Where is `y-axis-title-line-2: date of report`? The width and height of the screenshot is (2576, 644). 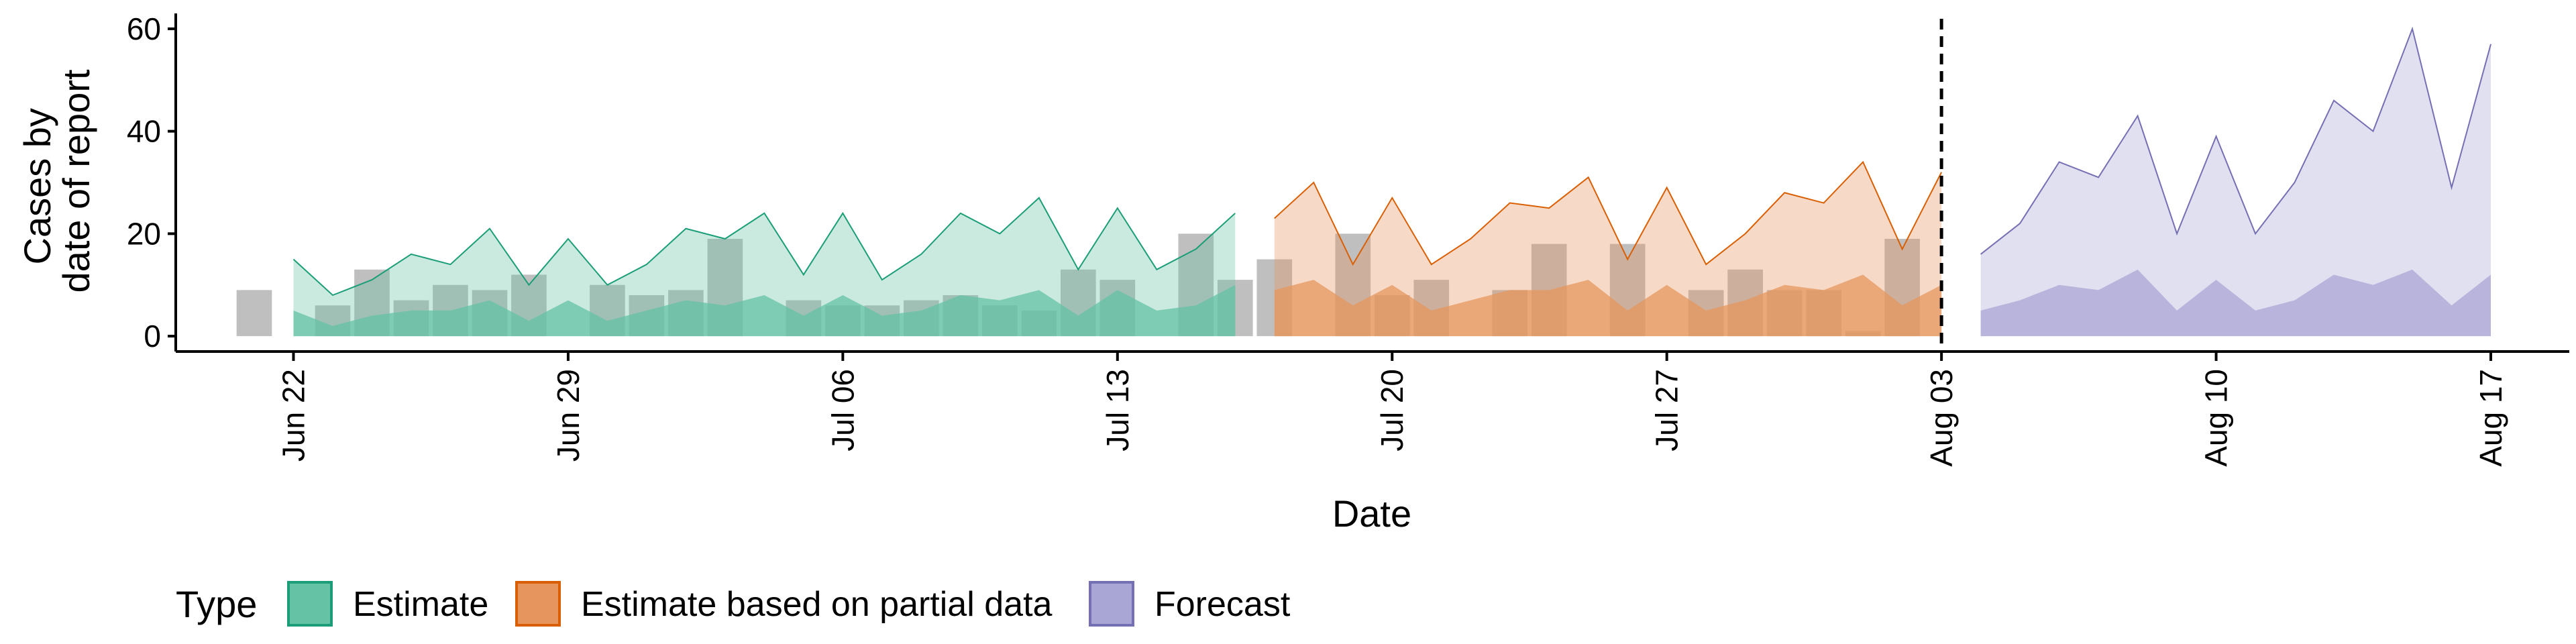 y-axis-title-line-2: date of report is located at coordinates (76, 181).